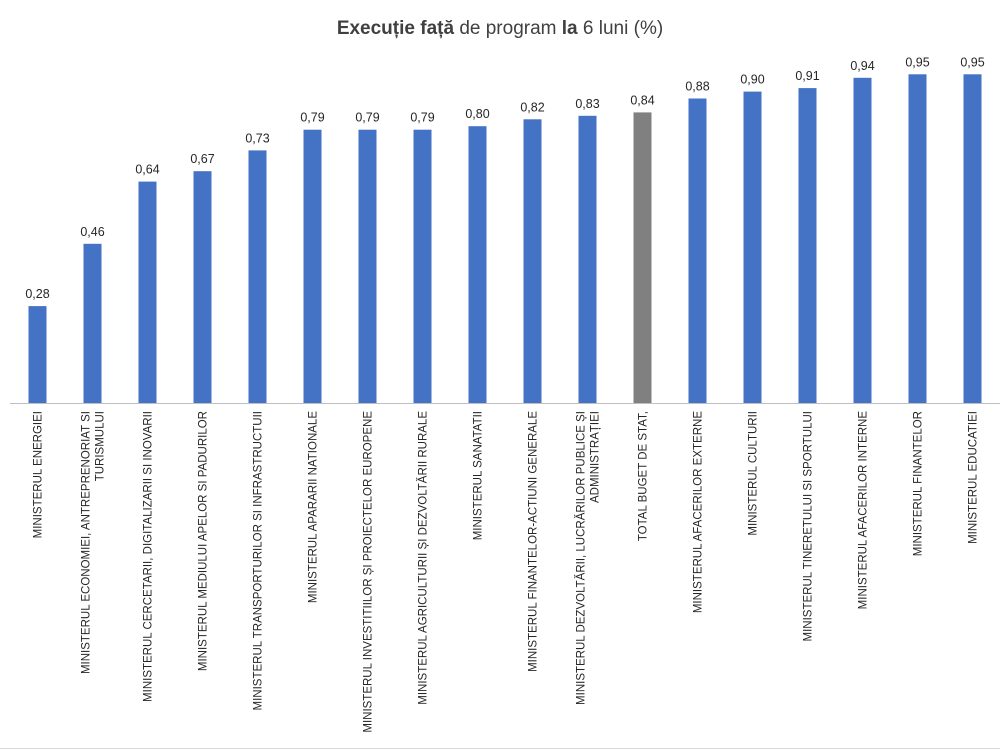 The height and width of the screenshot is (752, 1000). Describe the element at coordinates (147, 170) in the screenshot. I see `data-label: 0,64` at that location.